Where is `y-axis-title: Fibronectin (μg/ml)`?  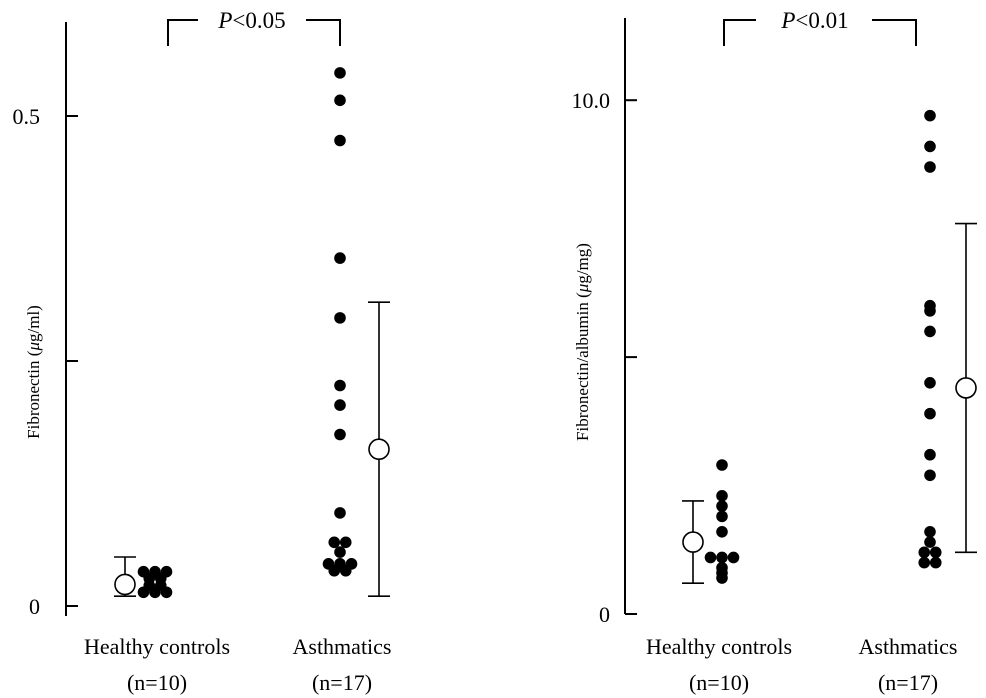
y-axis-title: Fibronectin (μg/ml) is located at coordinates (33, 372).